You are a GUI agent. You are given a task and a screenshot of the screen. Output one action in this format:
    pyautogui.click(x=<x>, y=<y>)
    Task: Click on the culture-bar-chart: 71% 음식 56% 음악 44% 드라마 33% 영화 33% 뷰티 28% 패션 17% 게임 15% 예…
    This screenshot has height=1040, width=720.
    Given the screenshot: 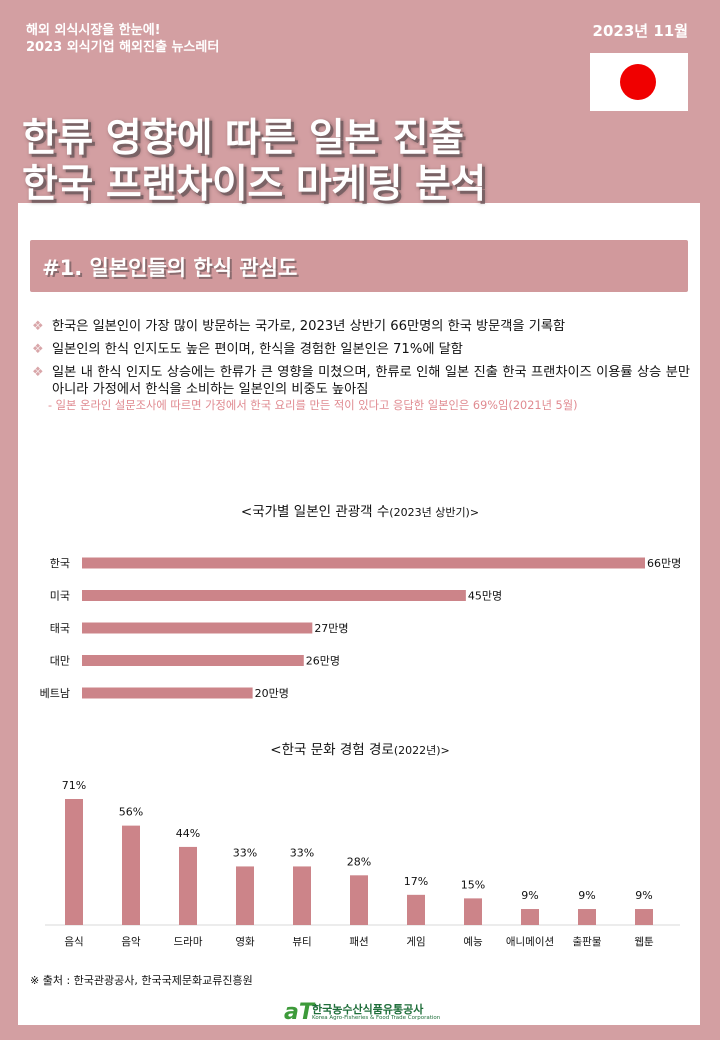 What is the action you would take?
    pyautogui.click(x=362, y=863)
    